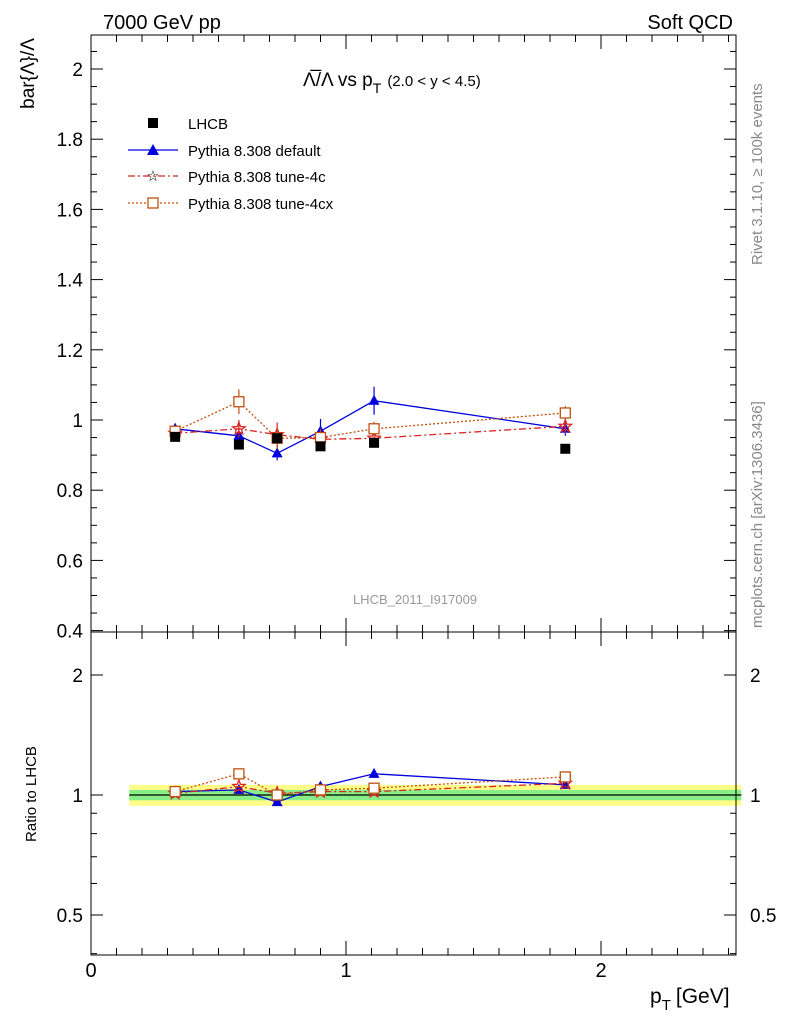  Describe the element at coordinates (28, 73) in the screenshot. I see `main-y-label: bar{Λ}/Λ` at that location.